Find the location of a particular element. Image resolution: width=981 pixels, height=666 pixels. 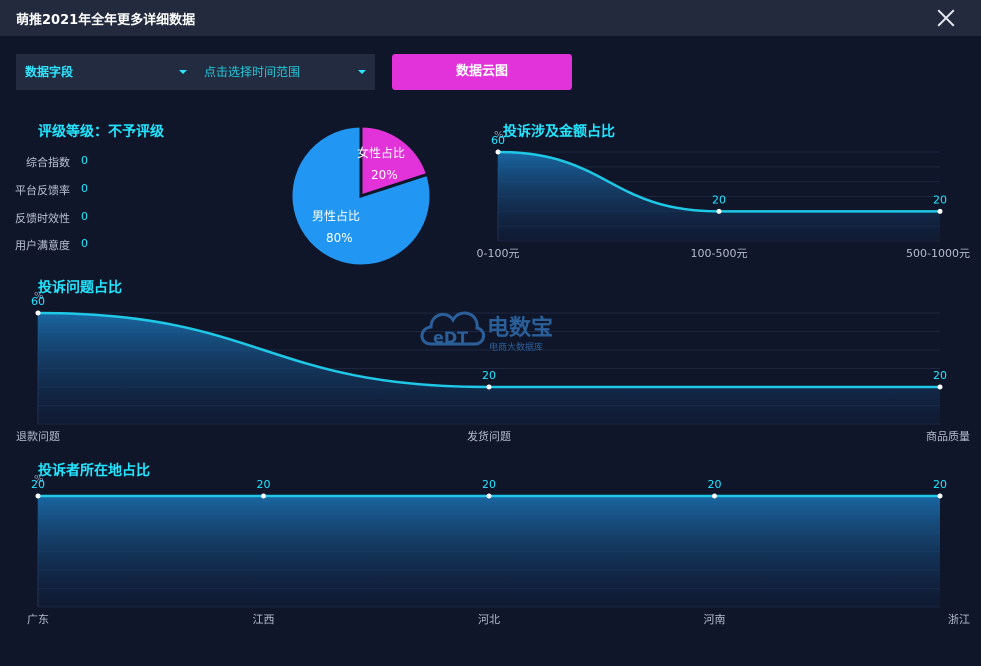

x-tick-label: 100-500元 is located at coordinates (719, 253).